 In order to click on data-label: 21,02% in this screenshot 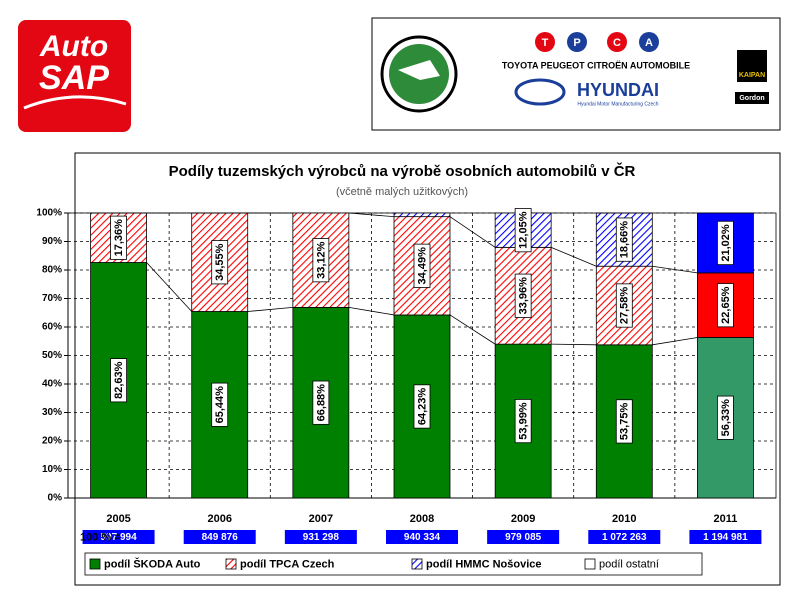, I will do `click(725, 243)`.